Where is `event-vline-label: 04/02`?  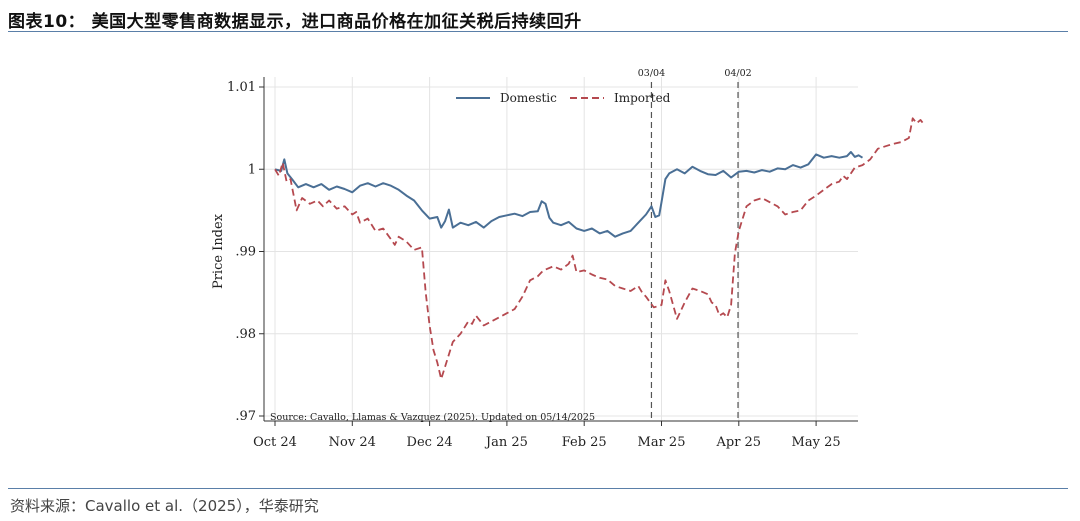
event-vline-label: 04/02 is located at coordinates (737, 73).